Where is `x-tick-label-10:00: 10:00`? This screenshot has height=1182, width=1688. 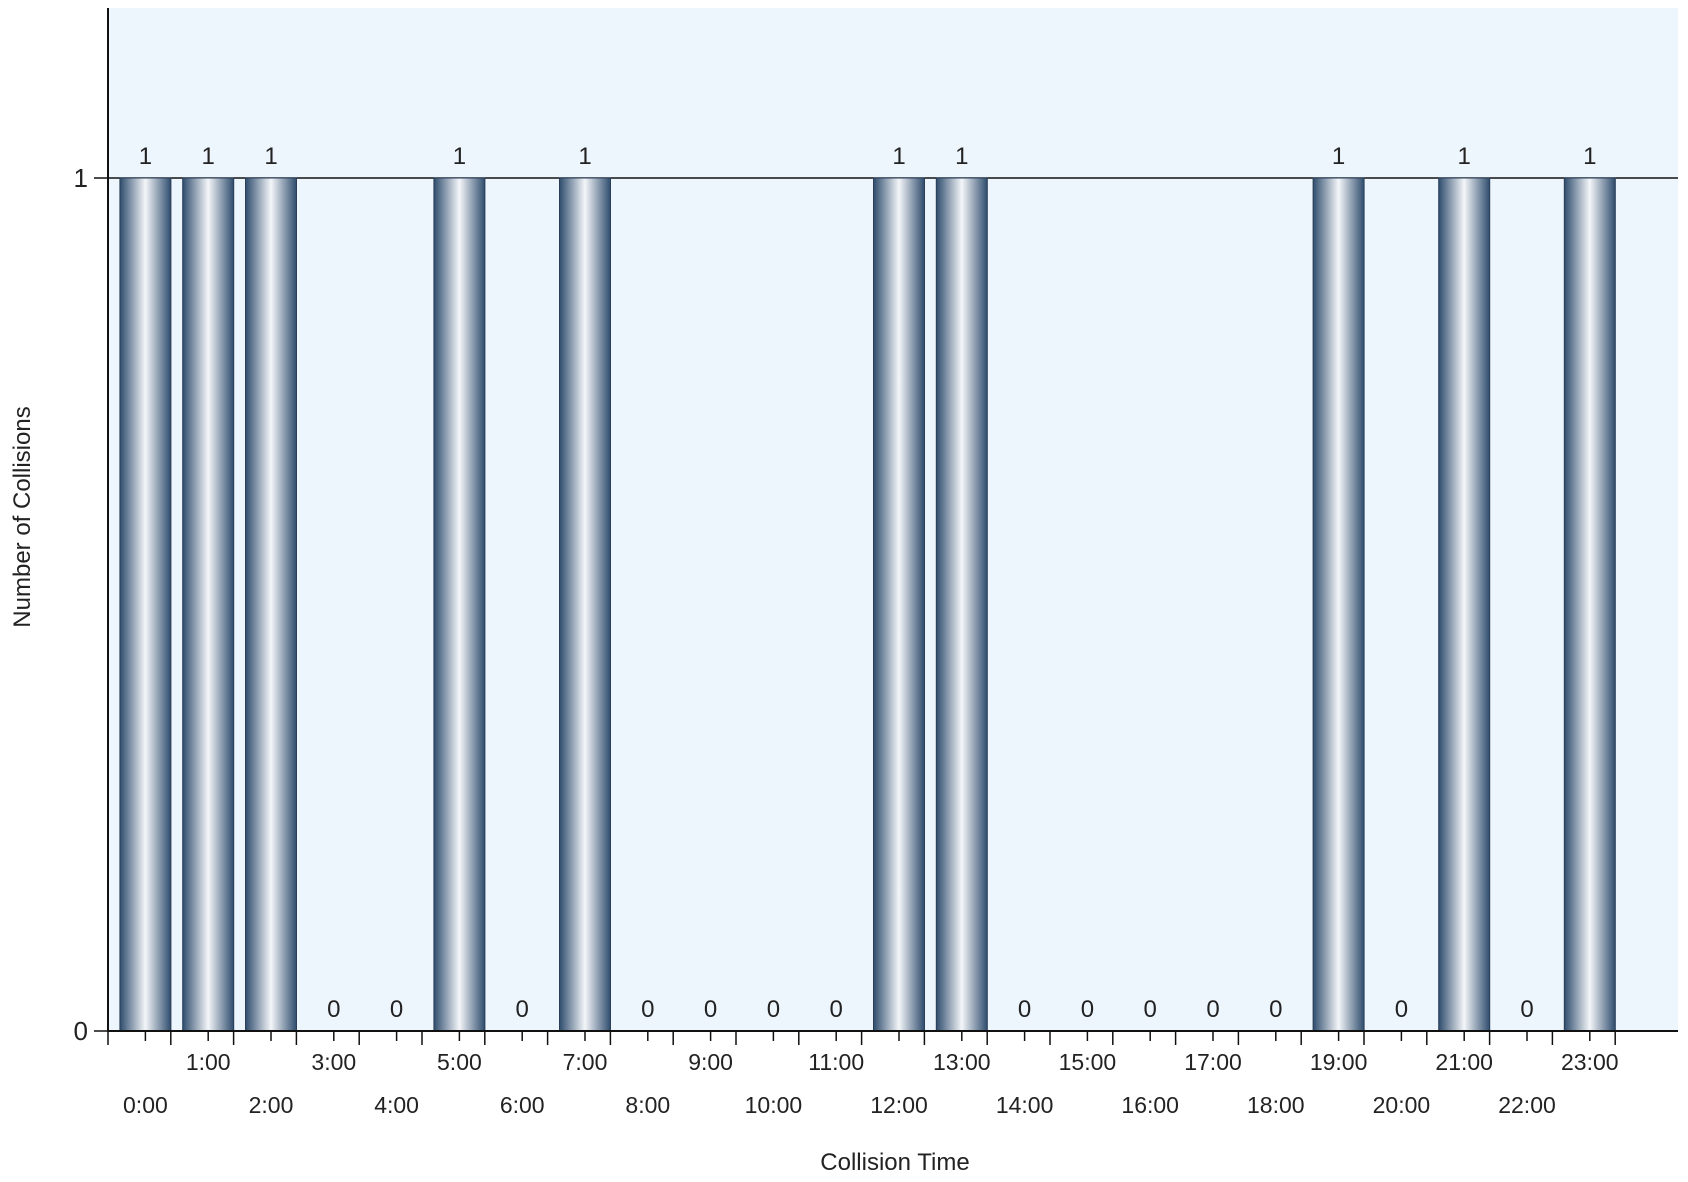 x-tick-label-10:00: 10:00 is located at coordinates (774, 1105).